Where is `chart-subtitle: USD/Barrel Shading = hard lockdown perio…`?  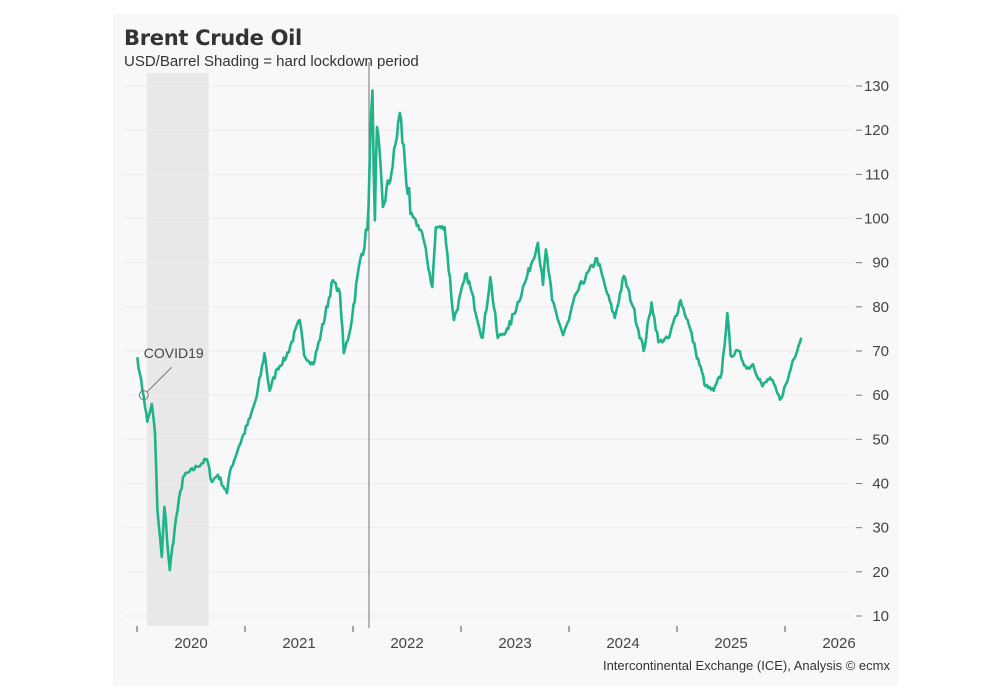 chart-subtitle: USD/Barrel Shading = hard lockdown perio… is located at coordinates (271, 61).